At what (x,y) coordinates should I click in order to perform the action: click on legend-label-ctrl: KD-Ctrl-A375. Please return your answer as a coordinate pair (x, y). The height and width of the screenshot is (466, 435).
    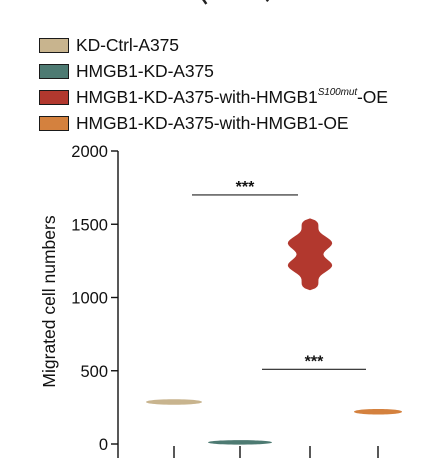
    Looking at the image, I should click on (127, 45).